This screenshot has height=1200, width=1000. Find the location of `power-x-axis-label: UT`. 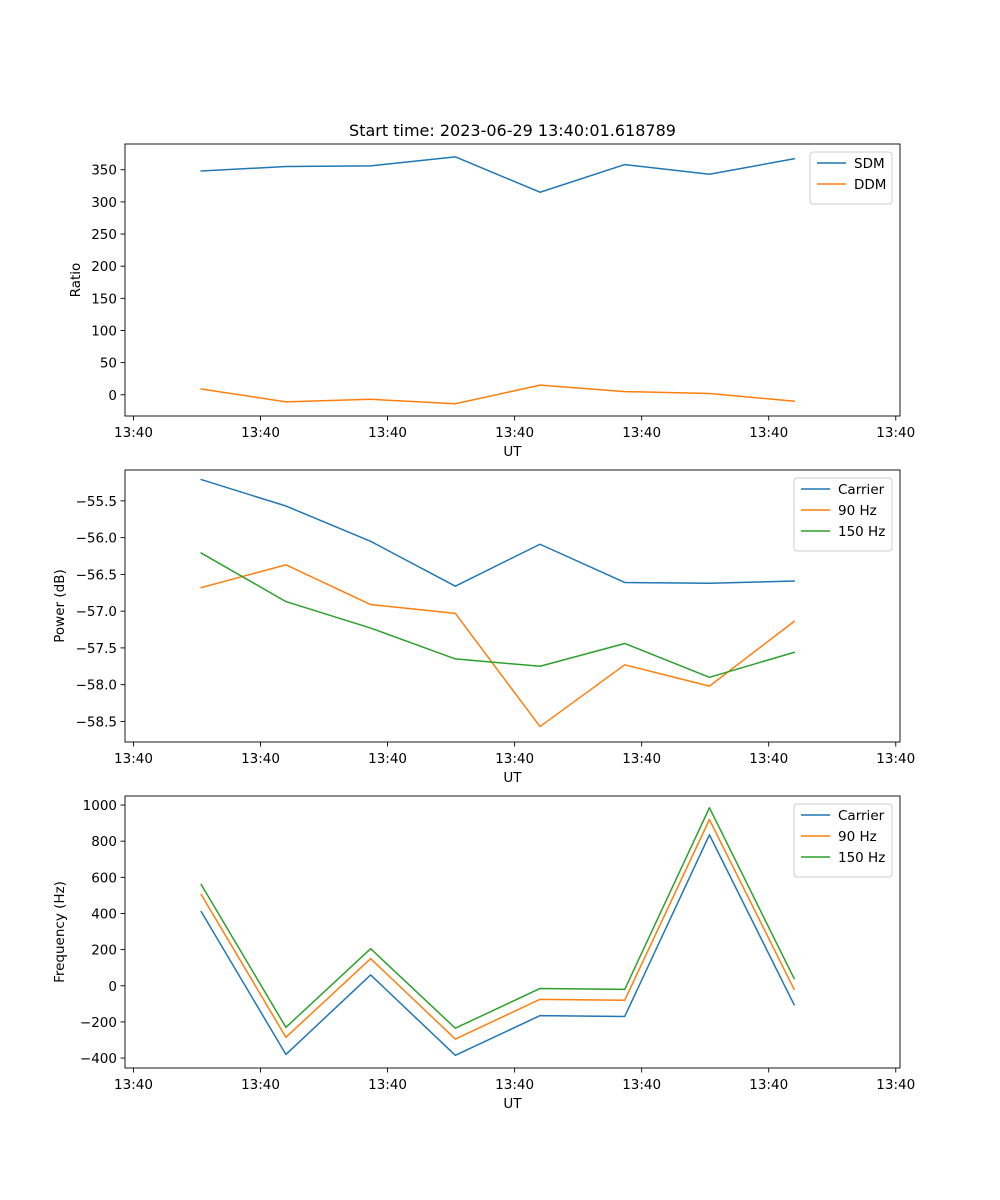

power-x-axis-label: UT is located at coordinates (512, 778).